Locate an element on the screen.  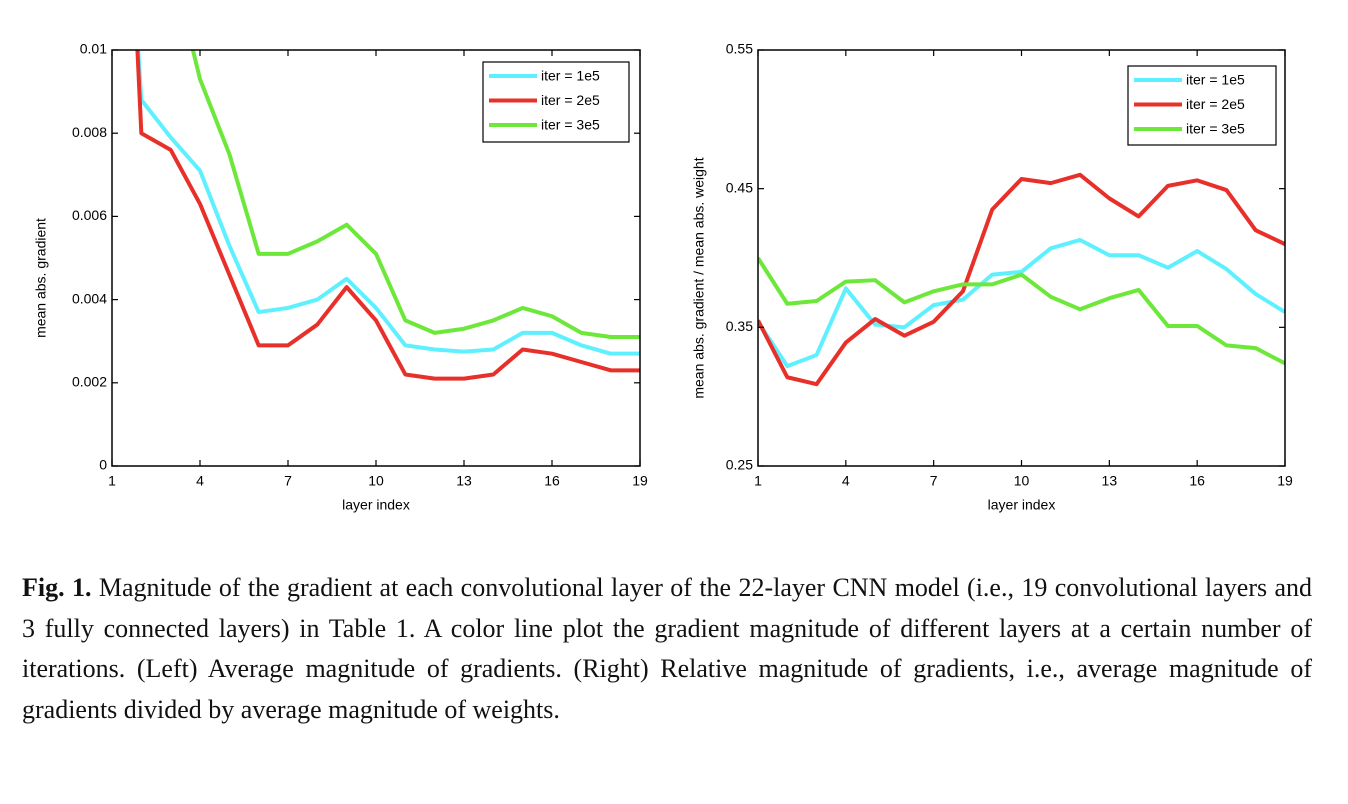
y-tick-label: 0.008 is located at coordinates (89, 132).